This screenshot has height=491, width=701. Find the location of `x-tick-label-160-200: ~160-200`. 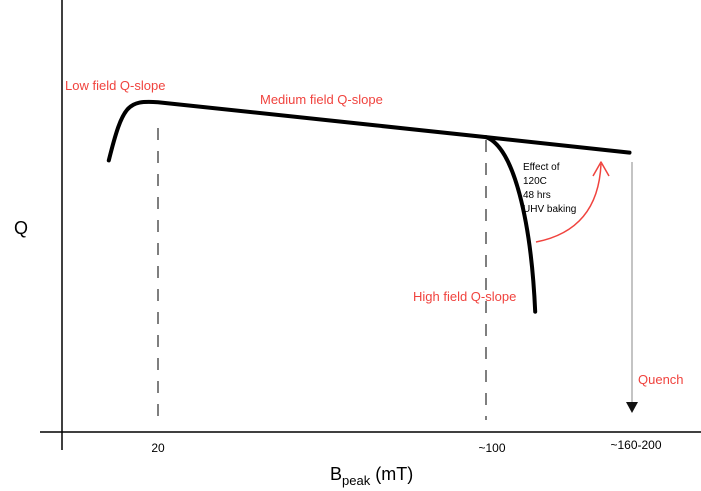

x-tick-label-160-200: ~160-200 is located at coordinates (635, 445).